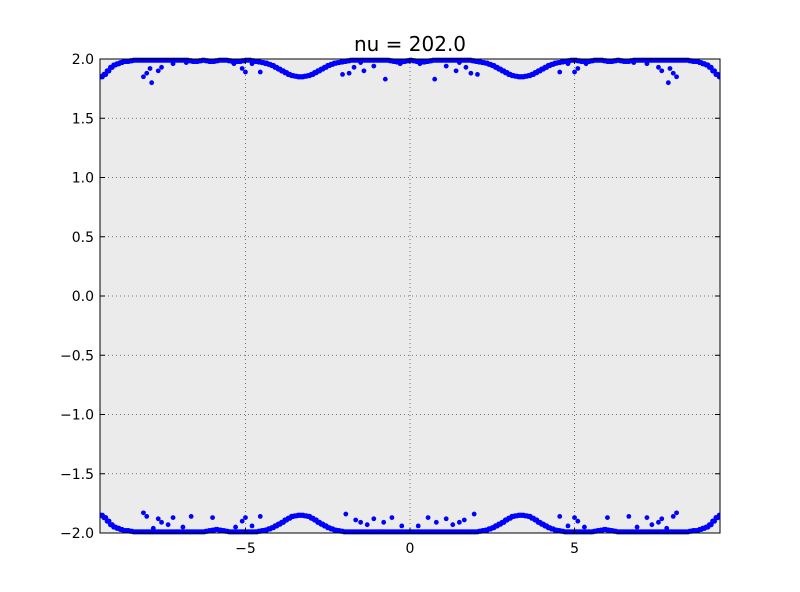  Describe the element at coordinates (245, 549) in the screenshot. I see `x-tick-label: −5` at that location.